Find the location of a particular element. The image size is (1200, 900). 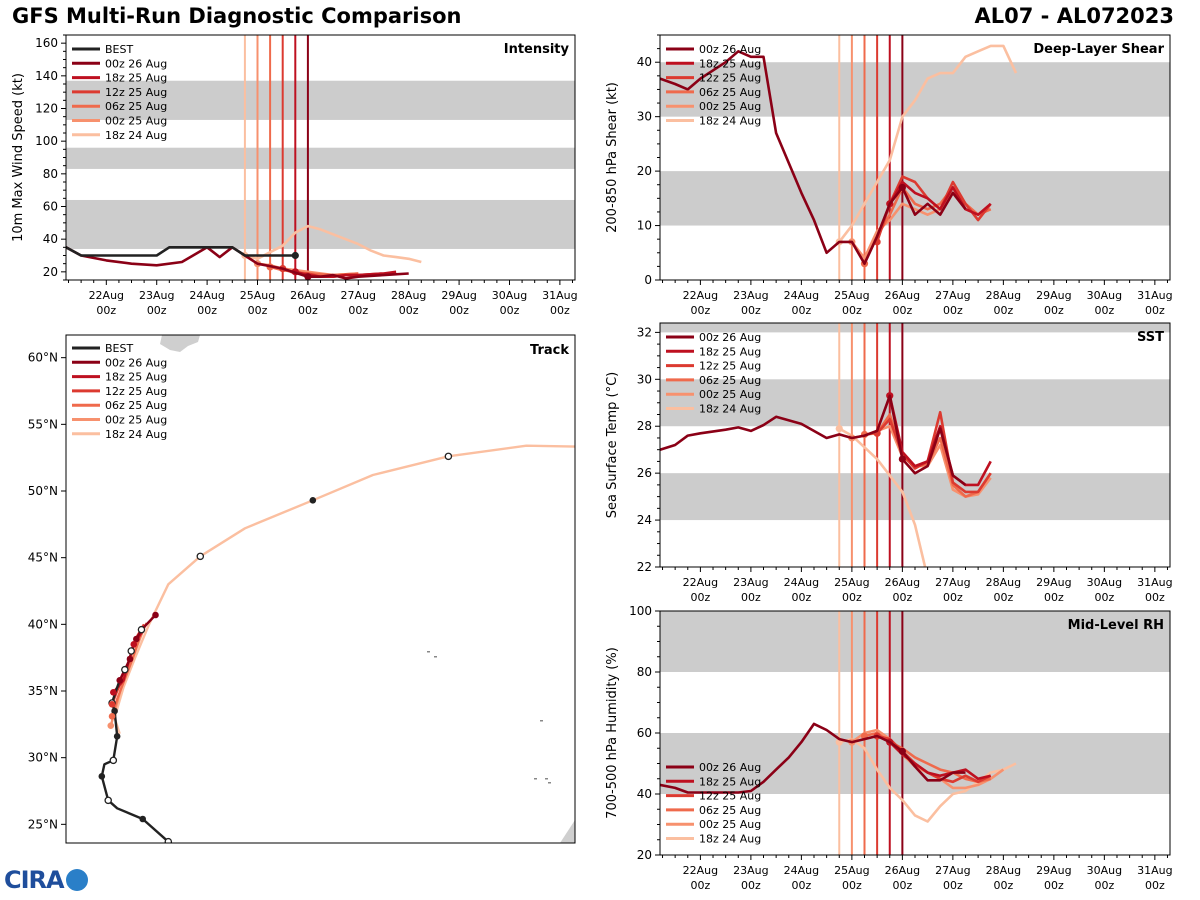

figure-title: GFS Multi-Run Diagnostic Comparison is located at coordinates (237, 16).